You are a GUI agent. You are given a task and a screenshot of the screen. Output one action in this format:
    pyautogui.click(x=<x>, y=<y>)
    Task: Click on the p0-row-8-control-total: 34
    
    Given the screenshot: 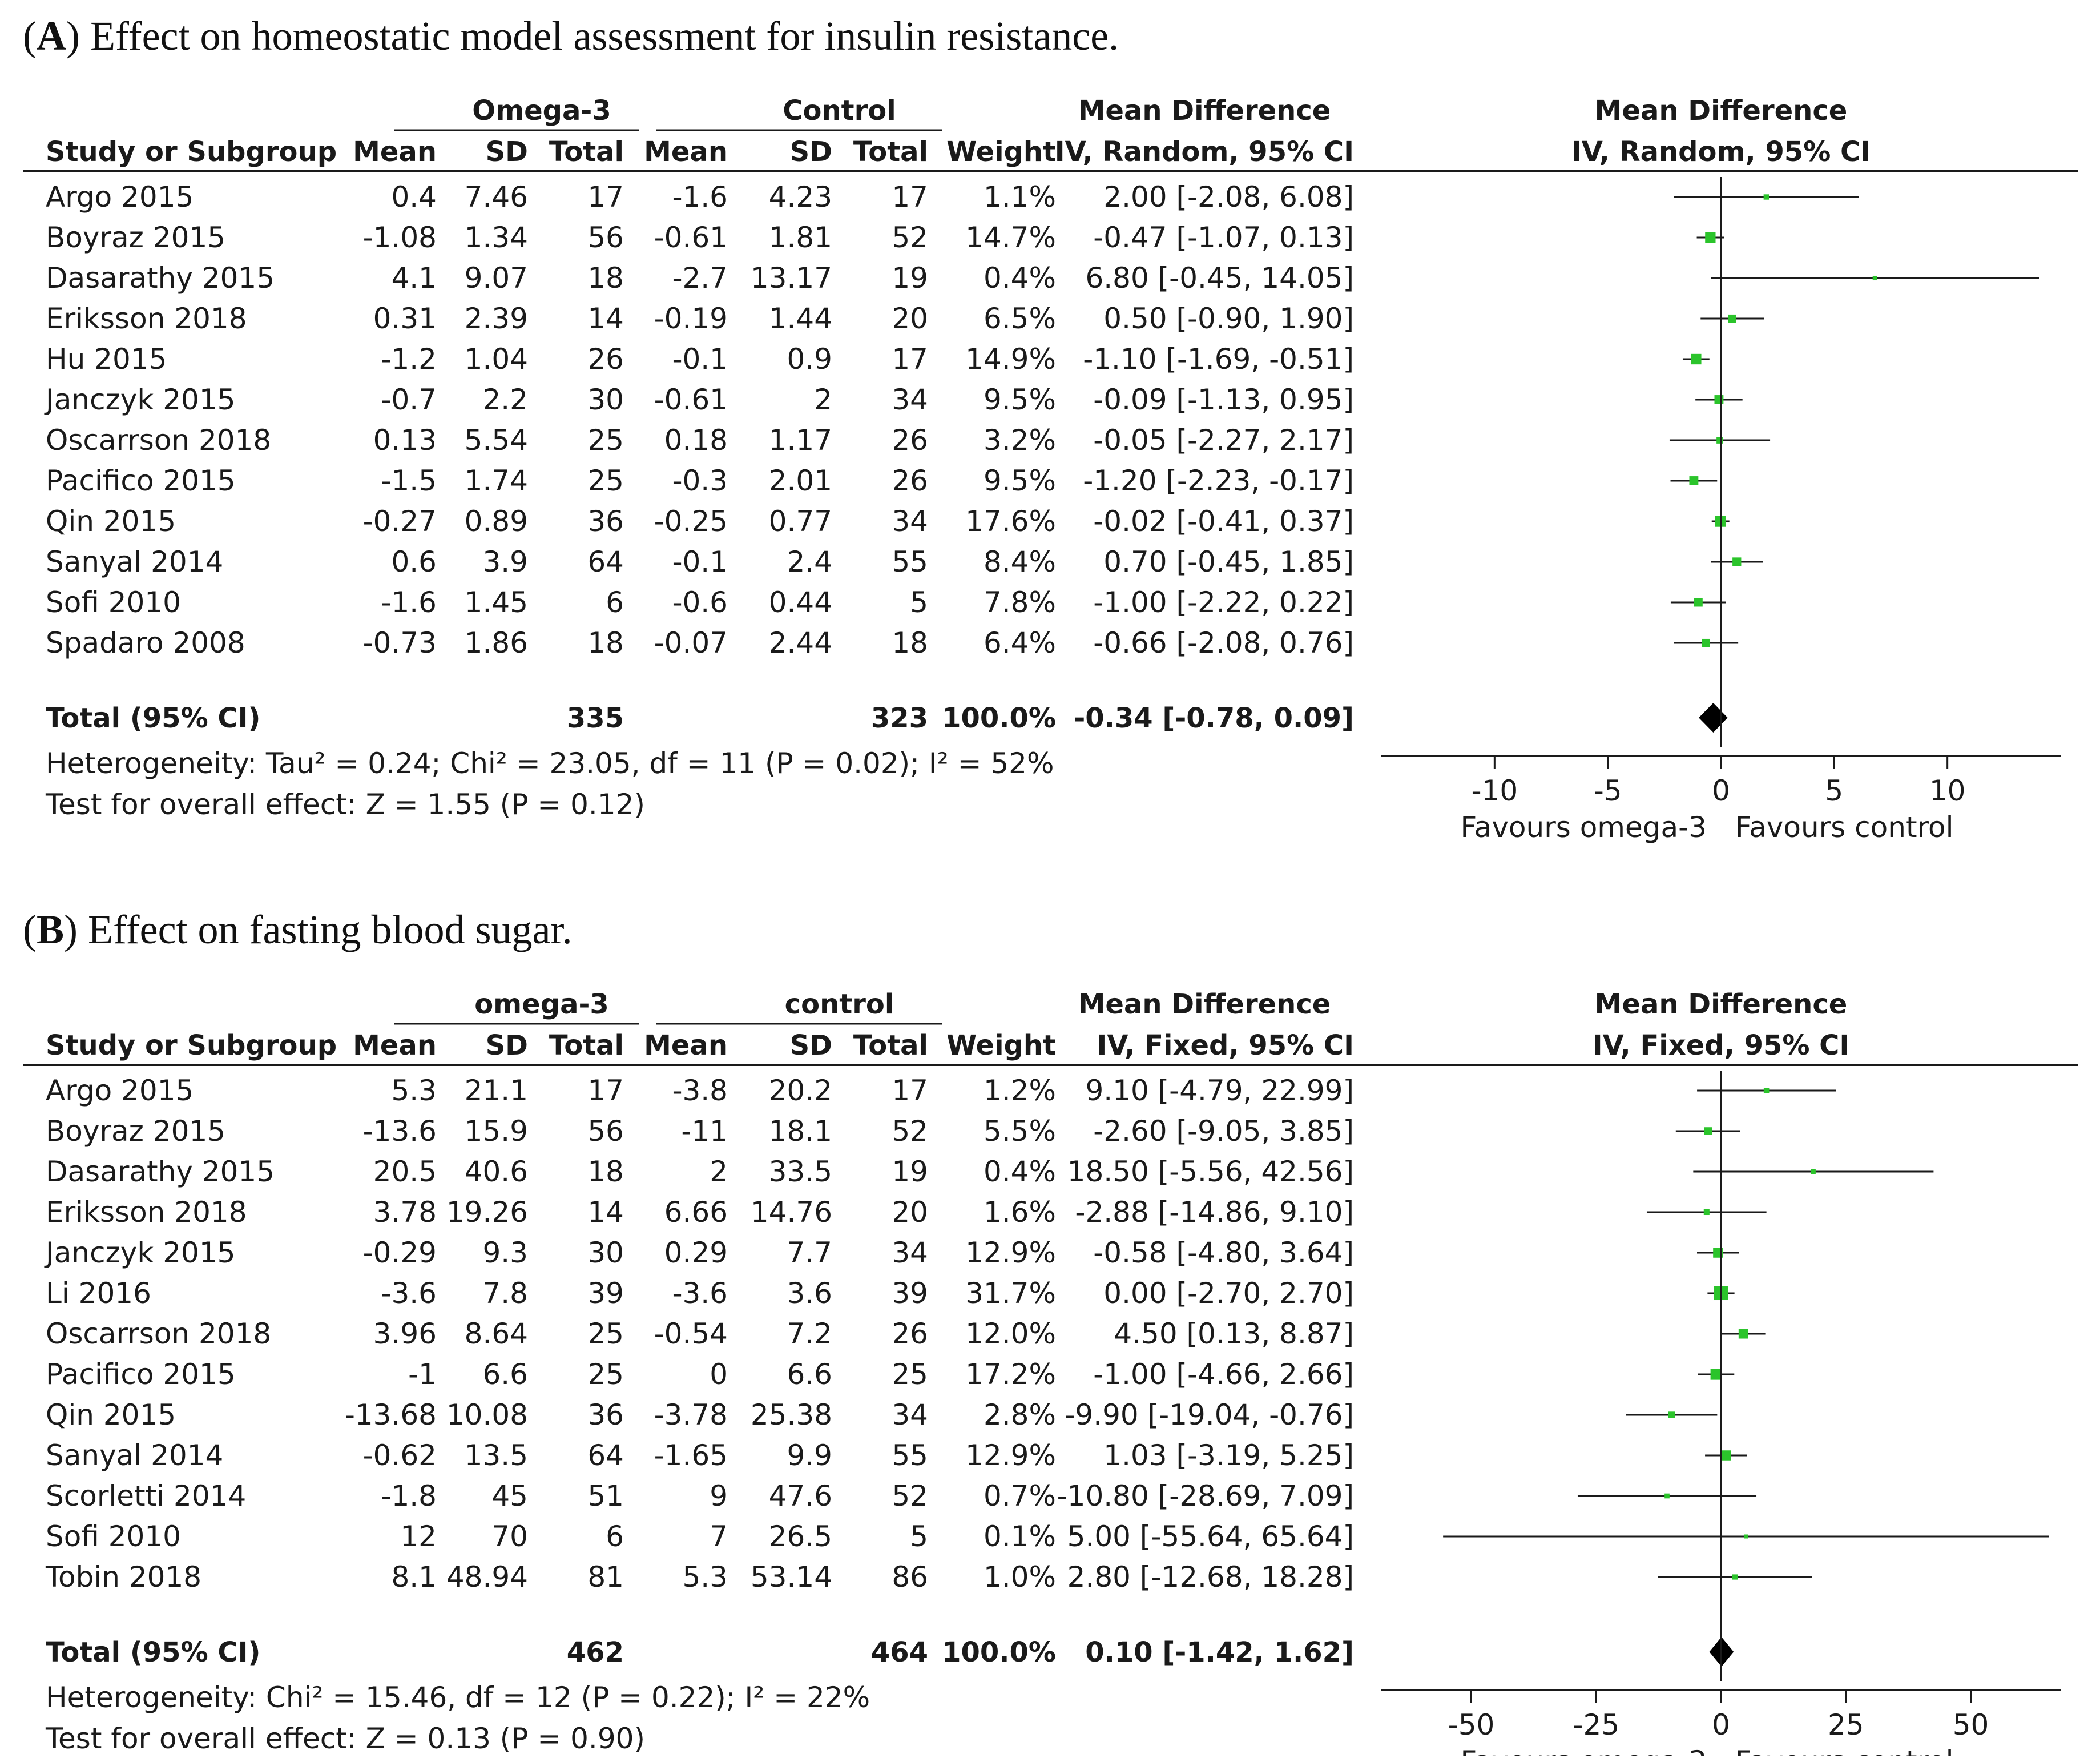 What is the action you would take?
    pyautogui.click(x=910, y=521)
    